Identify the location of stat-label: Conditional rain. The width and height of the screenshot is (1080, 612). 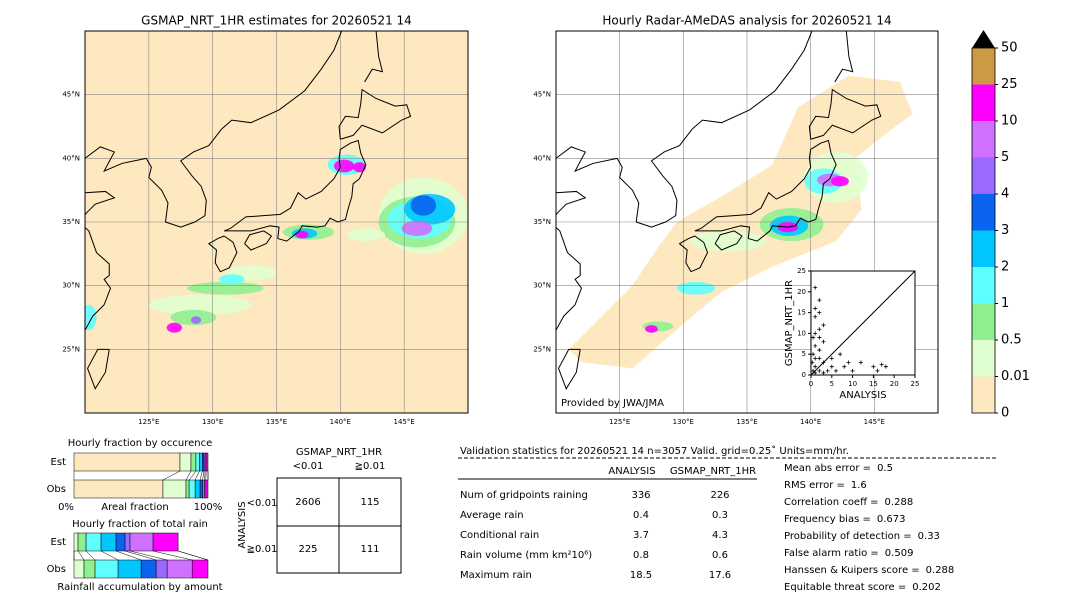
(499, 535).